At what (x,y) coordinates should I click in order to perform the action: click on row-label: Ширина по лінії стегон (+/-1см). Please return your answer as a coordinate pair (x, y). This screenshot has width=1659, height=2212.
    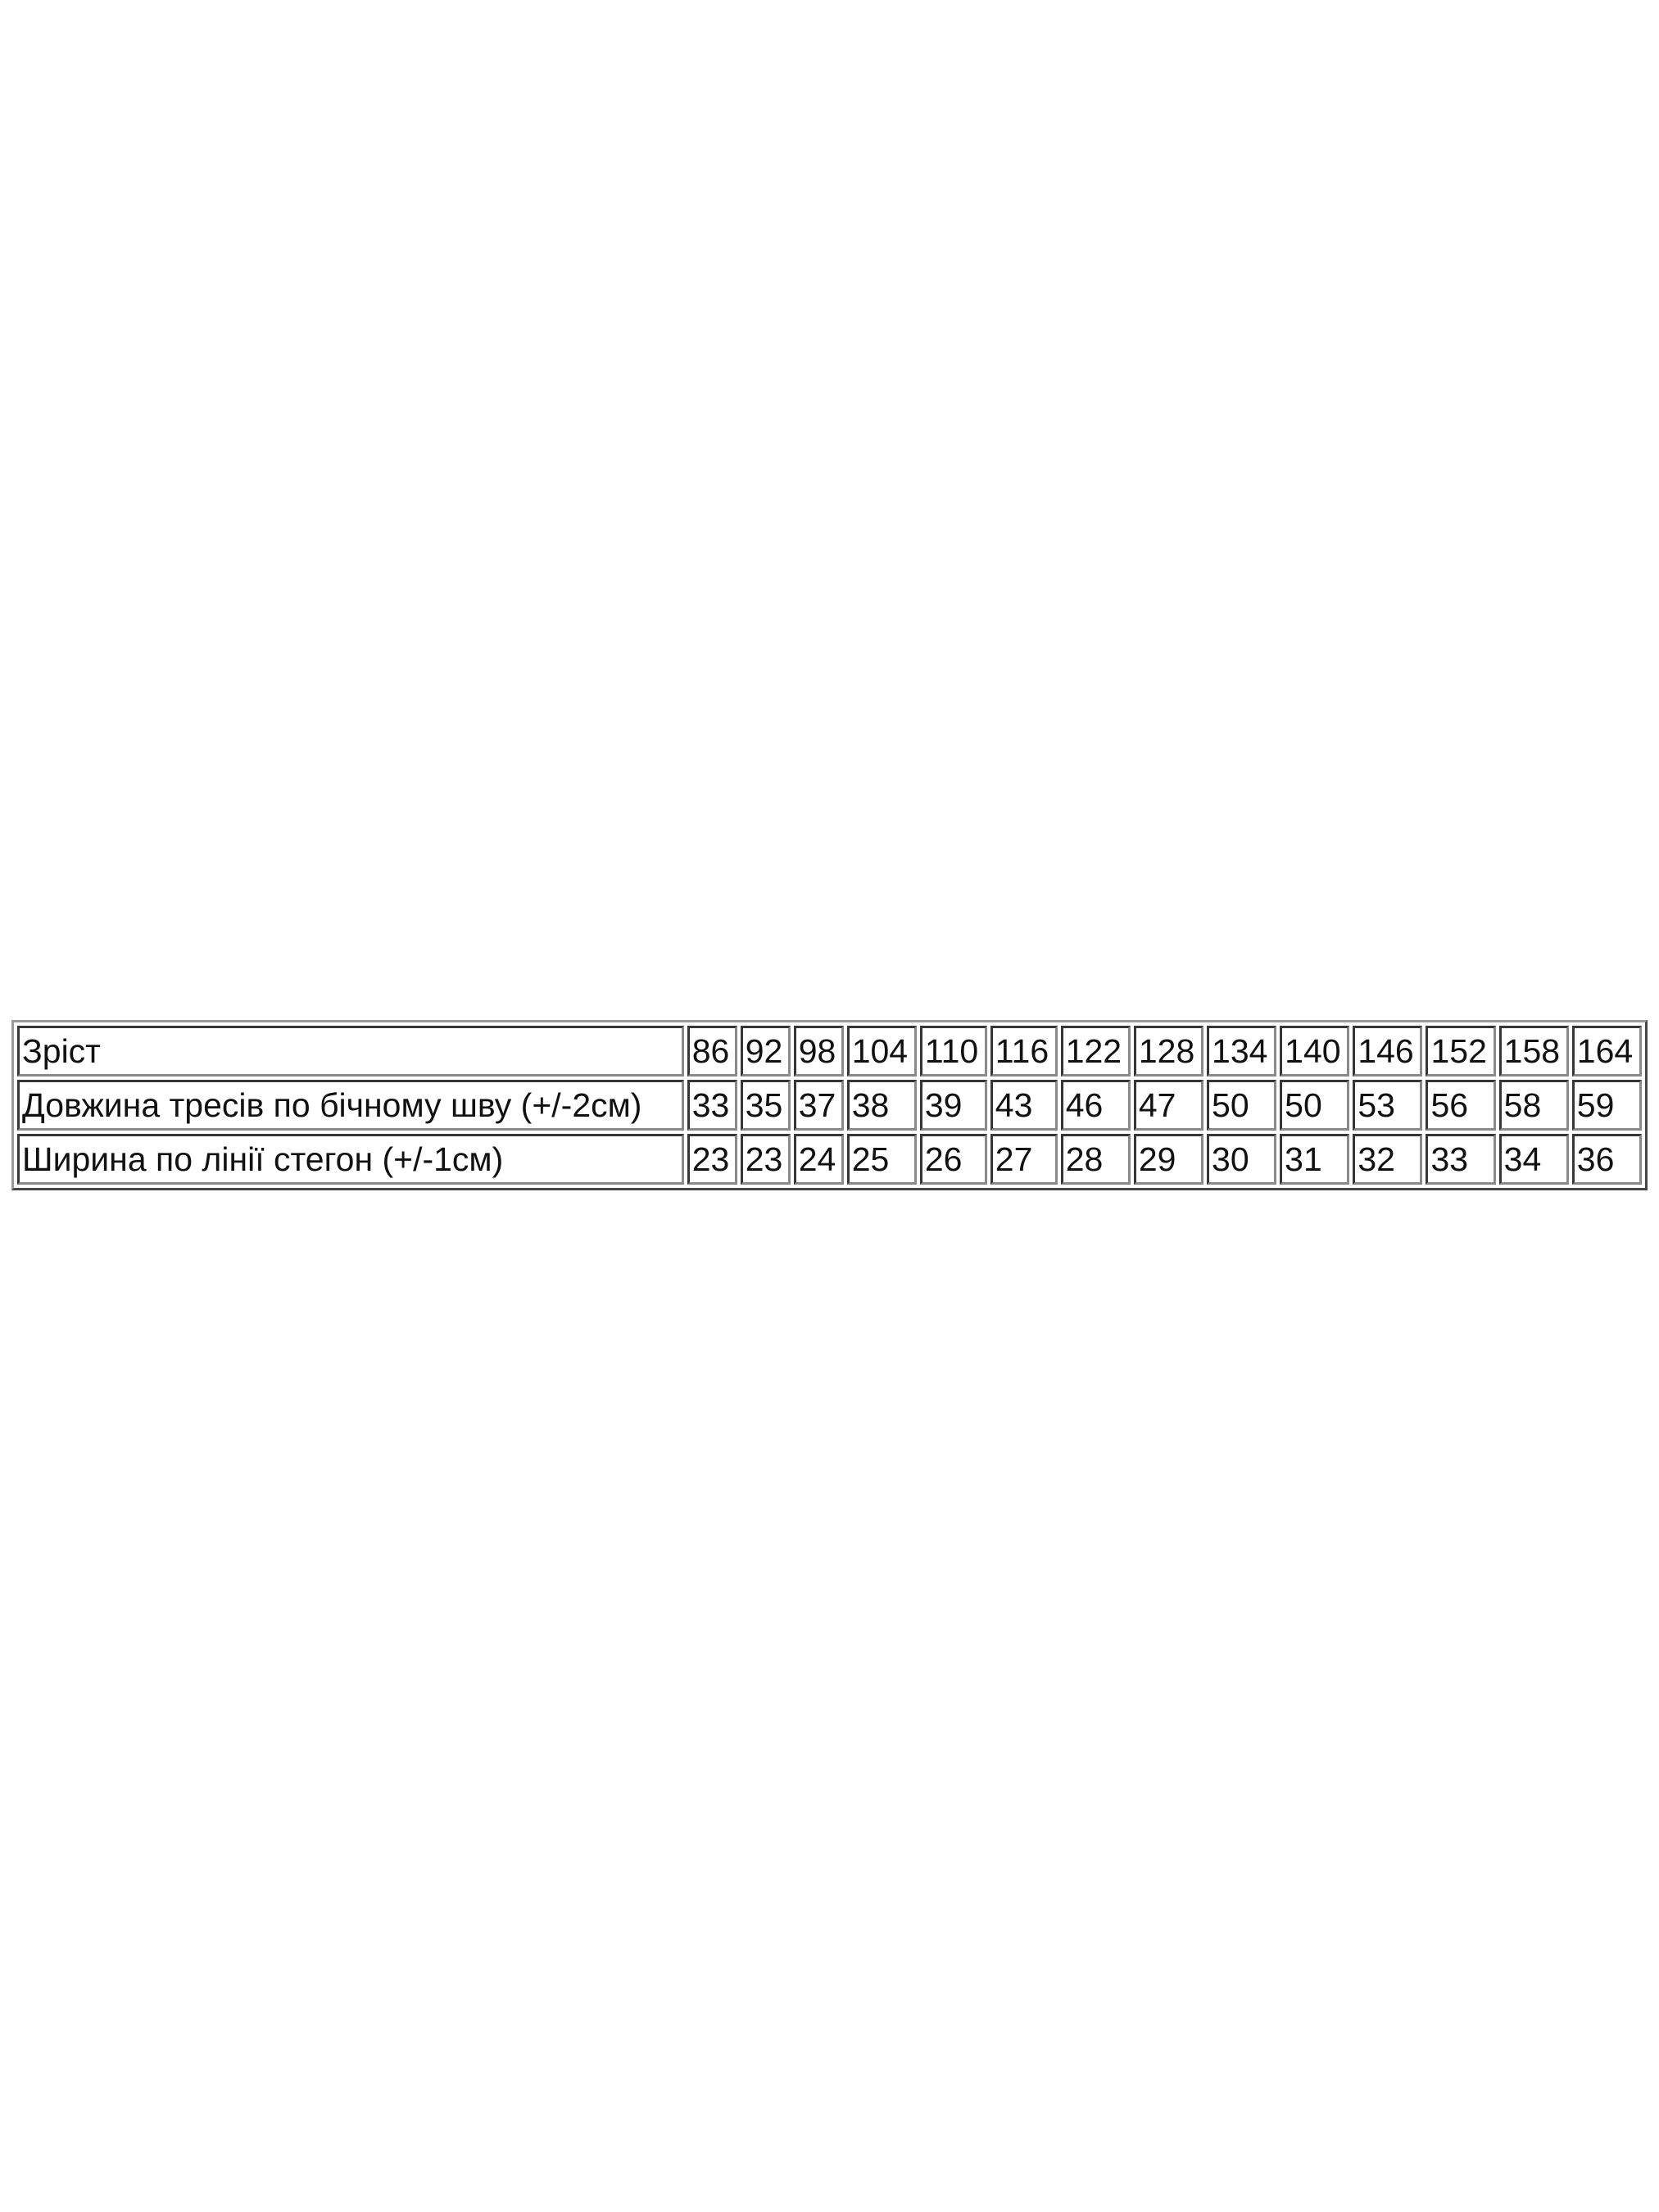
    Looking at the image, I should click on (350, 1159).